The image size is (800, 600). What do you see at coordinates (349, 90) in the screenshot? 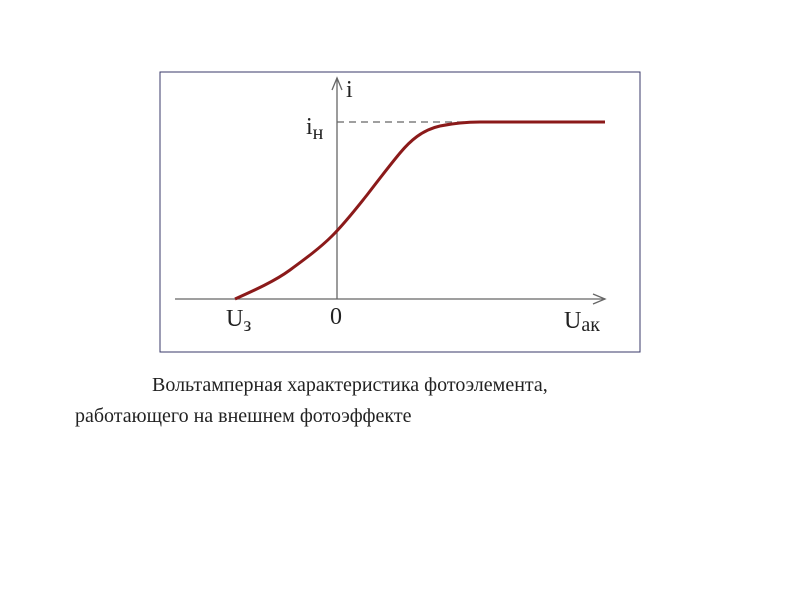
I see `current-label: i` at bounding box center [349, 90].